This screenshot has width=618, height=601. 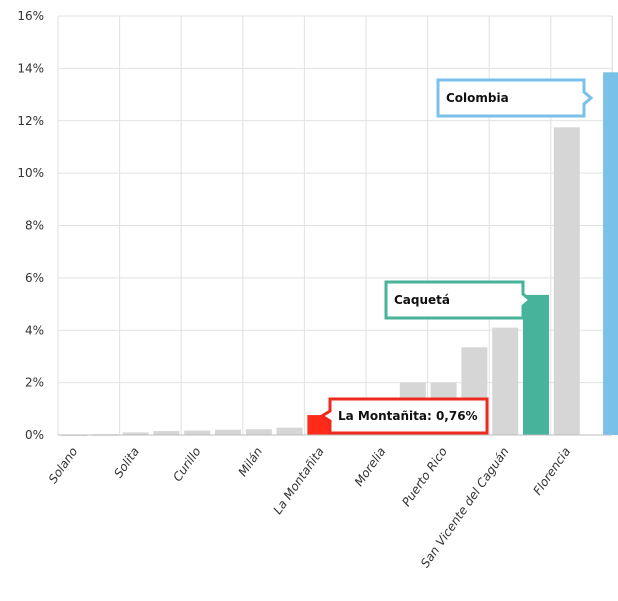 I want to click on y-tick-label: 16%, so click(x=30, y=16).